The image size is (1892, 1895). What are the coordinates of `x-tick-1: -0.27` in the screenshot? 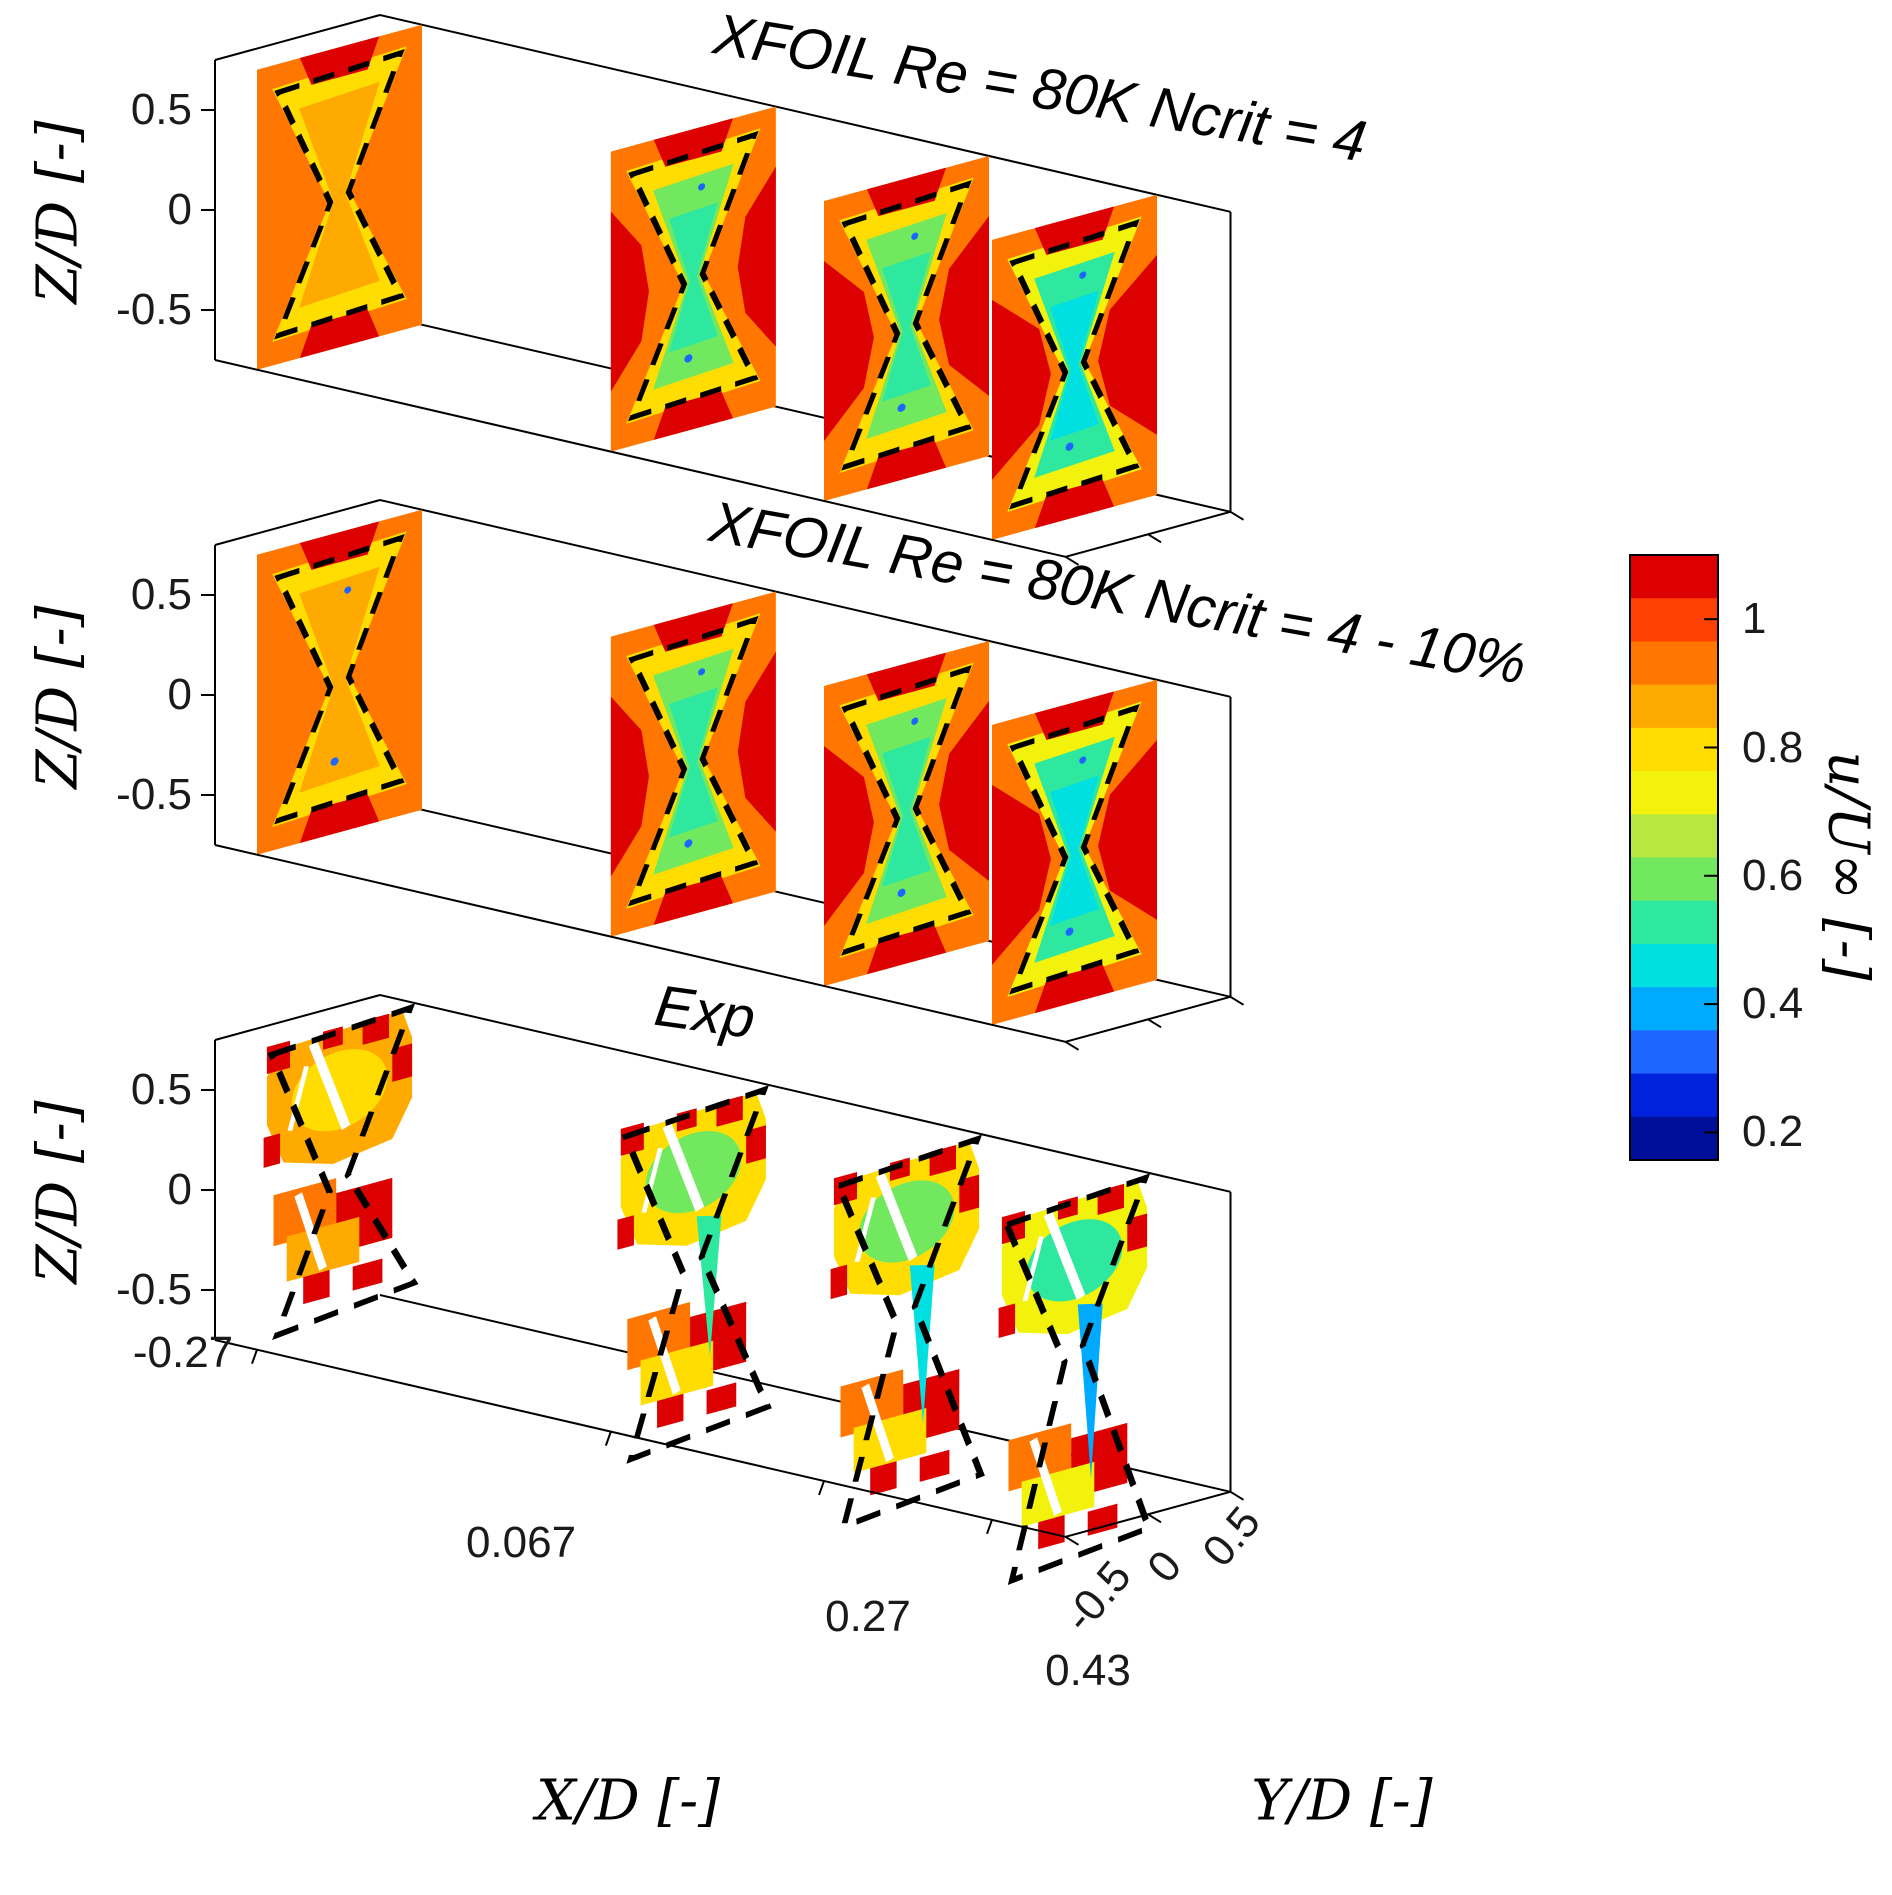 It's located at (183, 1352).